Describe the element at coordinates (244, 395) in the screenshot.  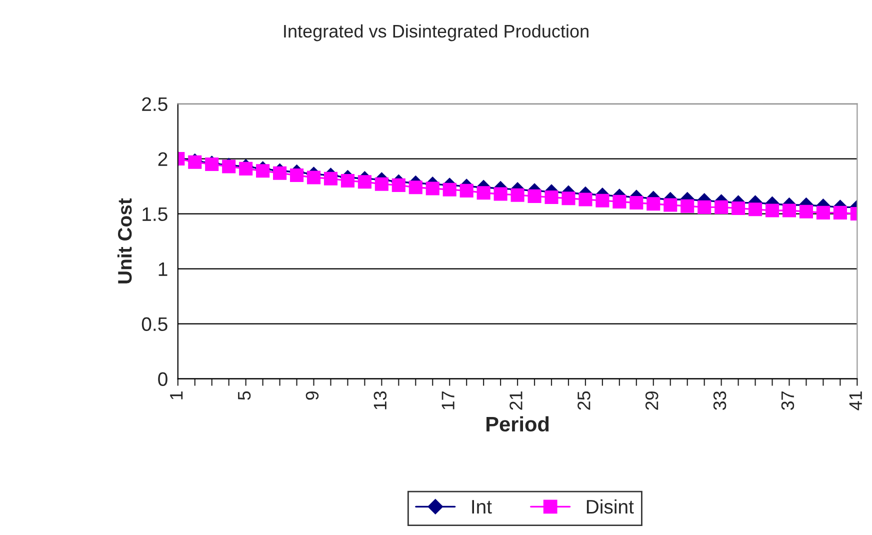
I see `x-tick-label: 5` at that location.